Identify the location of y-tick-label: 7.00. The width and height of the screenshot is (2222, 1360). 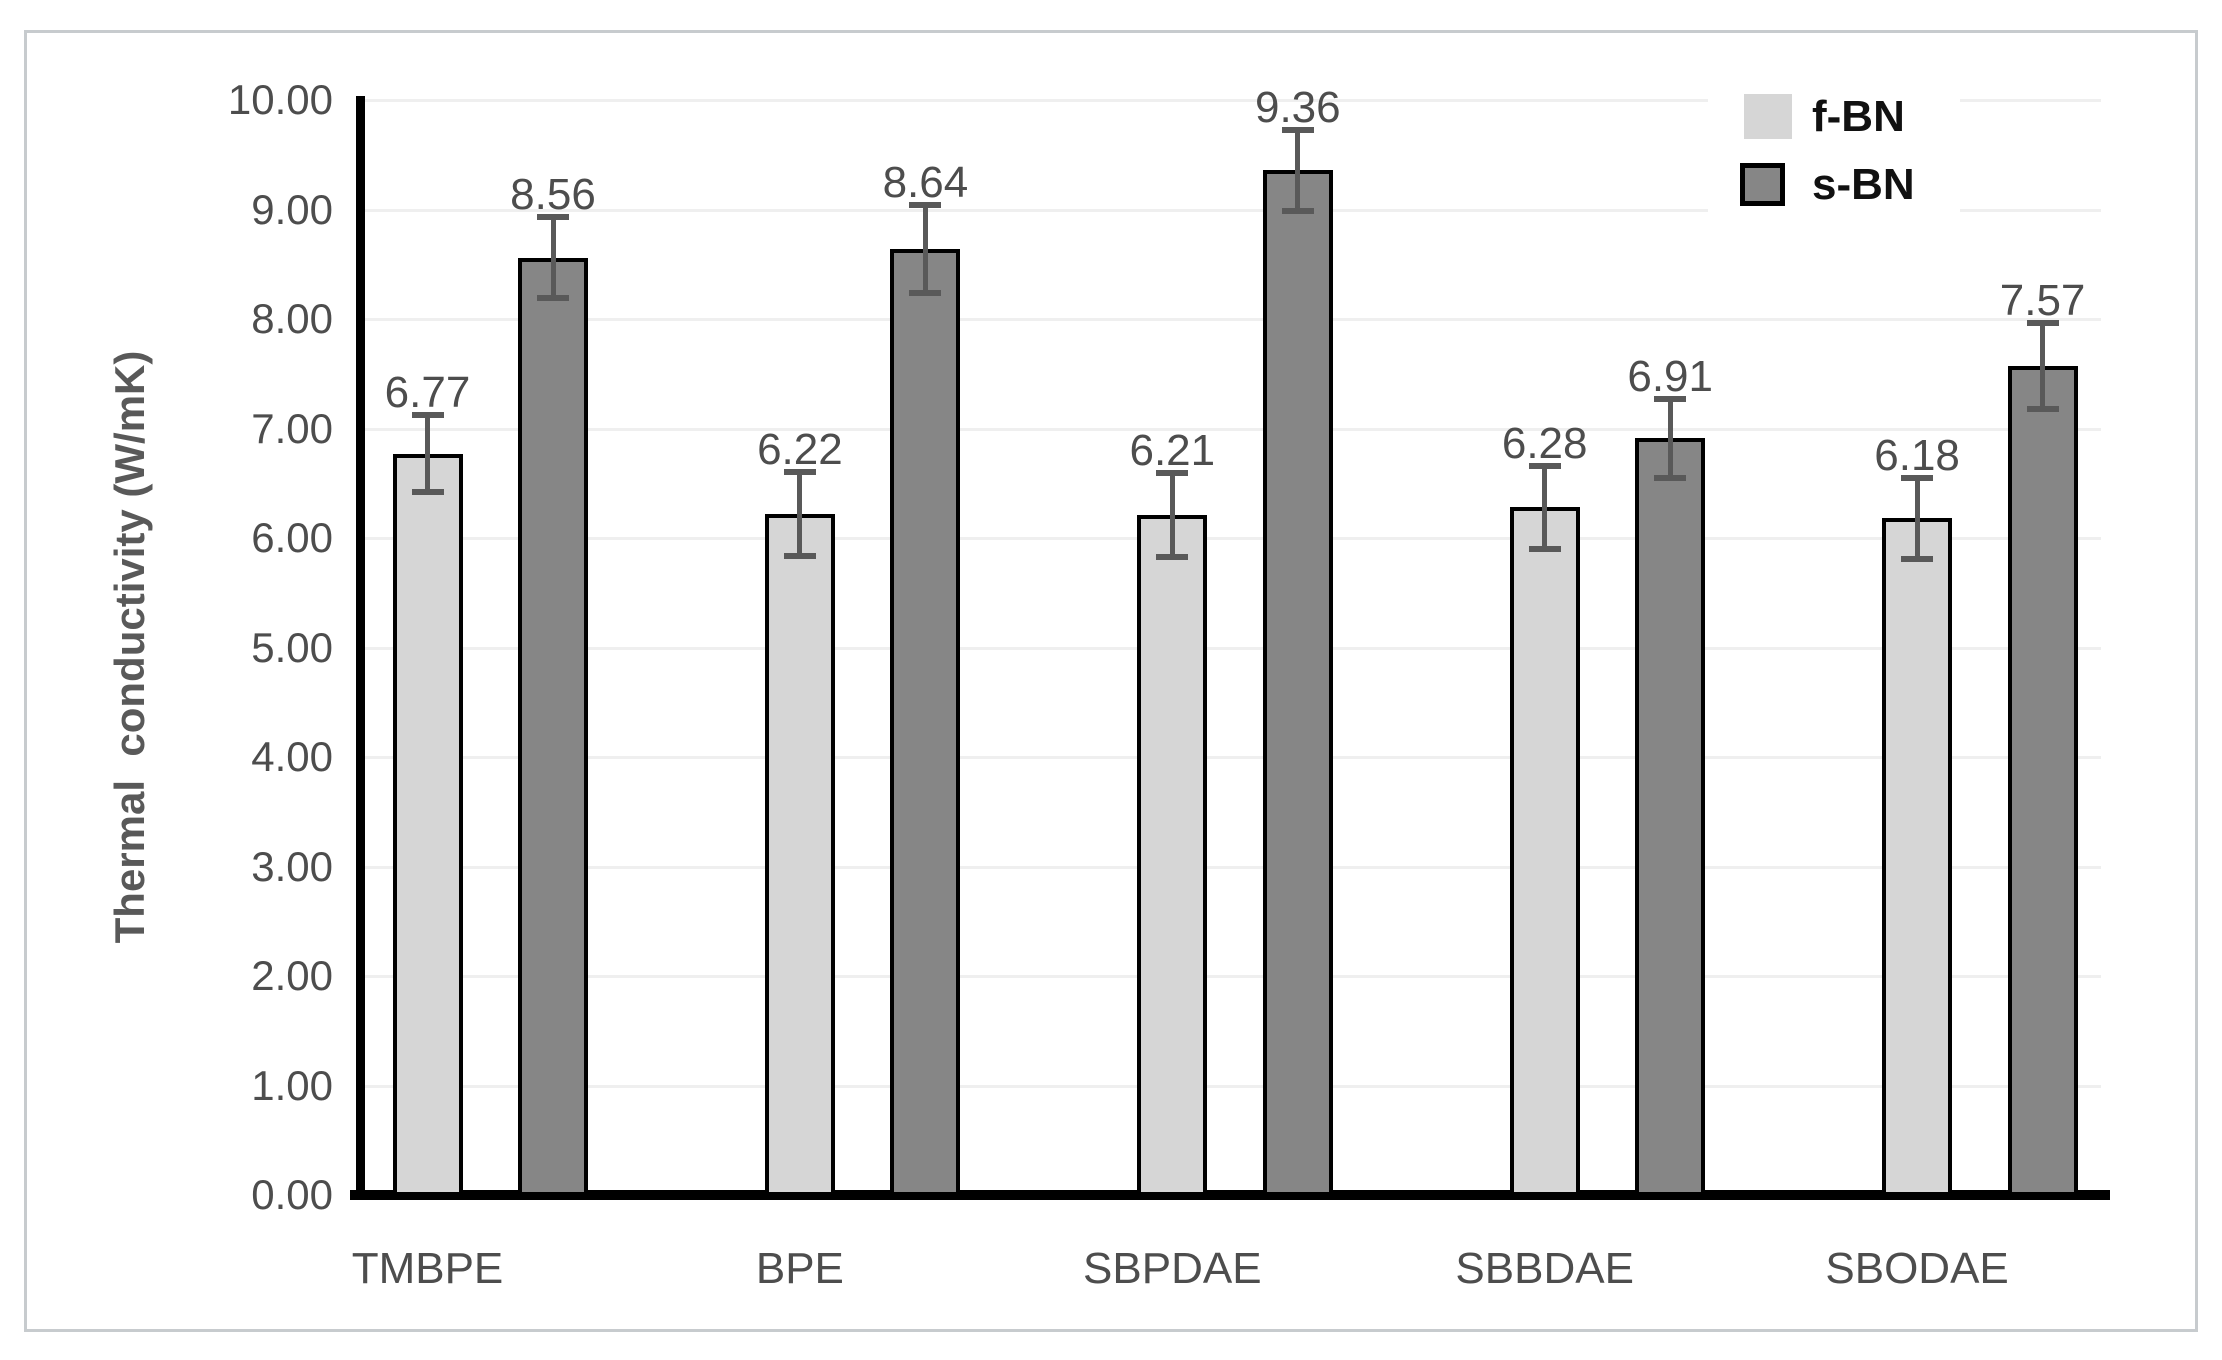
(292, 428).